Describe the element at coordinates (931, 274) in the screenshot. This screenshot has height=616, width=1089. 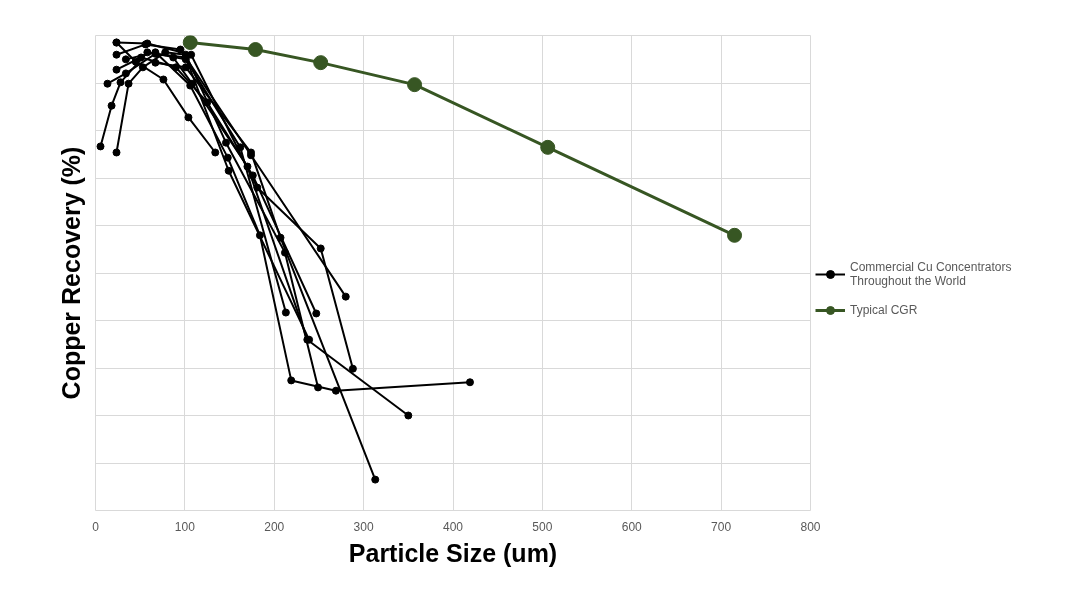
I see `legend-label: Commercial Cu Concentrators Throughout the World` at that location.